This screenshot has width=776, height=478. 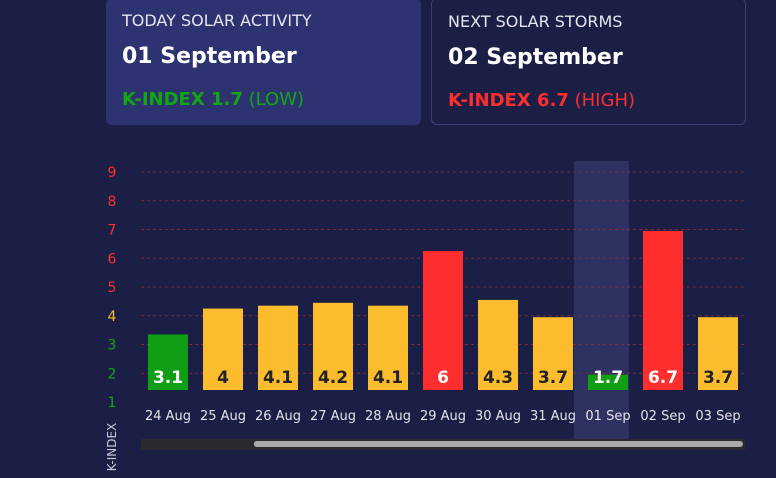 What do you see at coordinates (168, 378) in the screenshot?
I see `bar-data-label: 3.1` at bounding box center [168, 378].